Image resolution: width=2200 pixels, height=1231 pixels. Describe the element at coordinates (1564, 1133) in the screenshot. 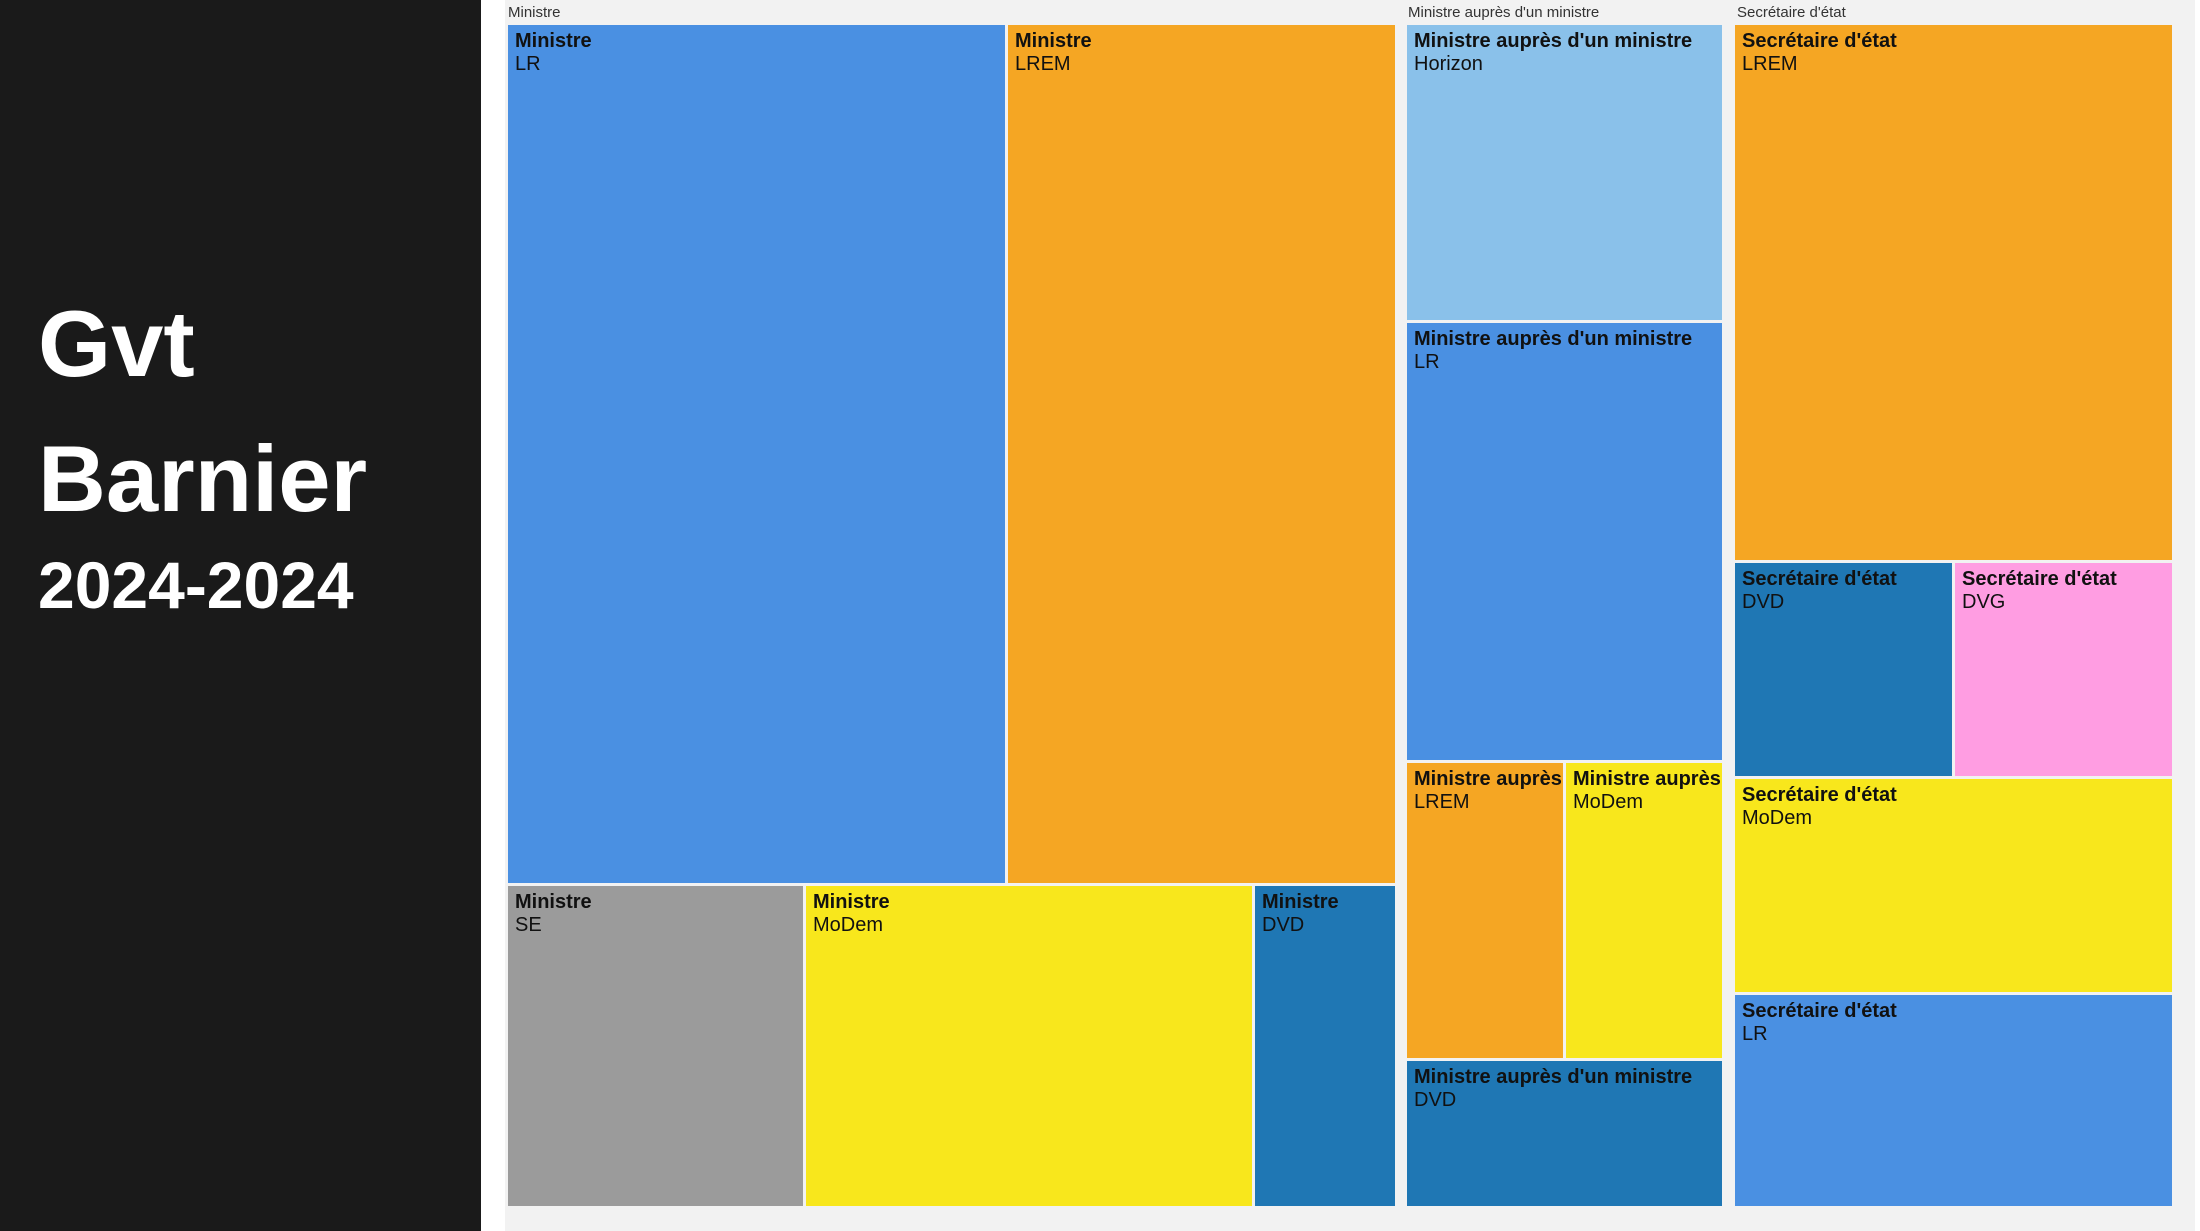

I see `treemap-tile: Ministre auprès d'un ministre DVD` at that location.